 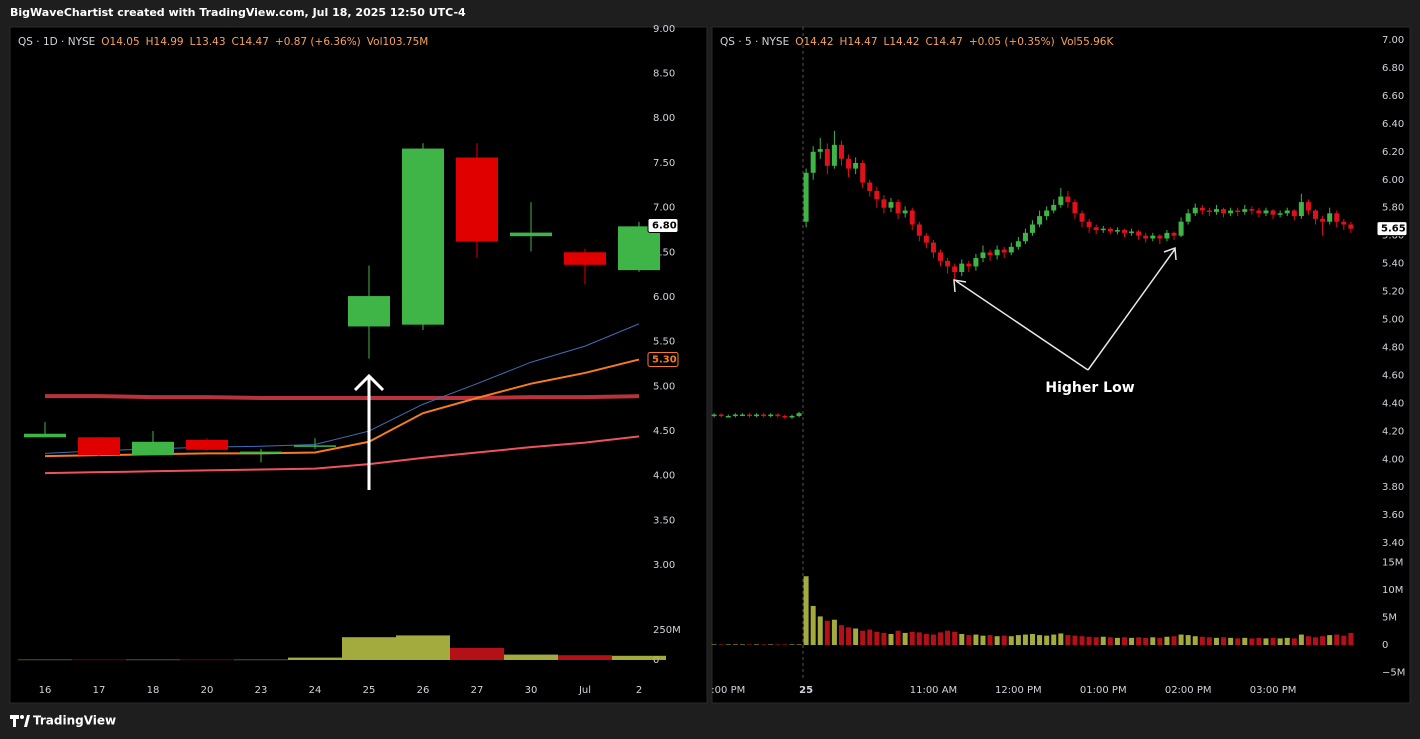 I want to click on y-tick-label: 4.40, so click(x=1393, y=403).